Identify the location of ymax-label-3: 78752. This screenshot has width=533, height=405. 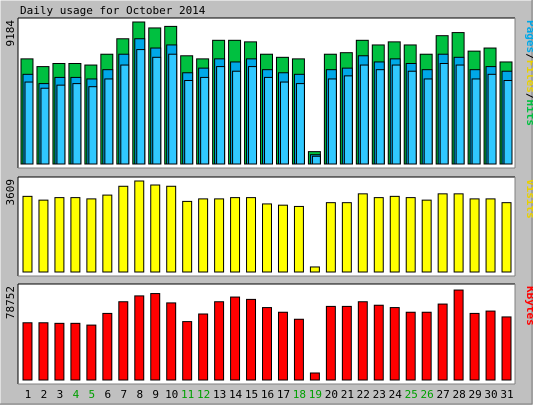
(10, 302).